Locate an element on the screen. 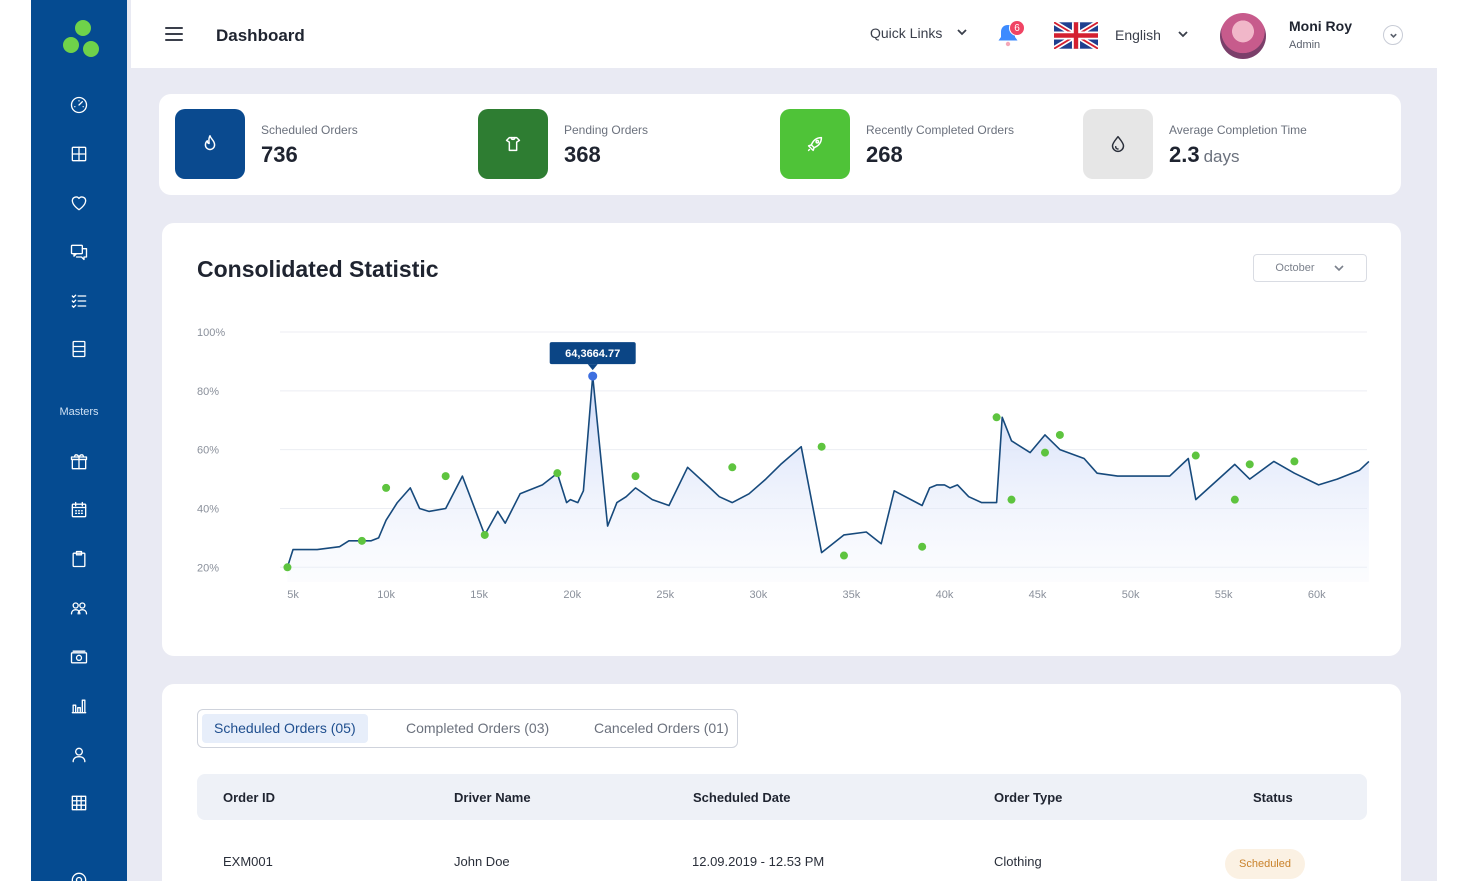  stat-value: 736 is located at coordinates (279, 154).